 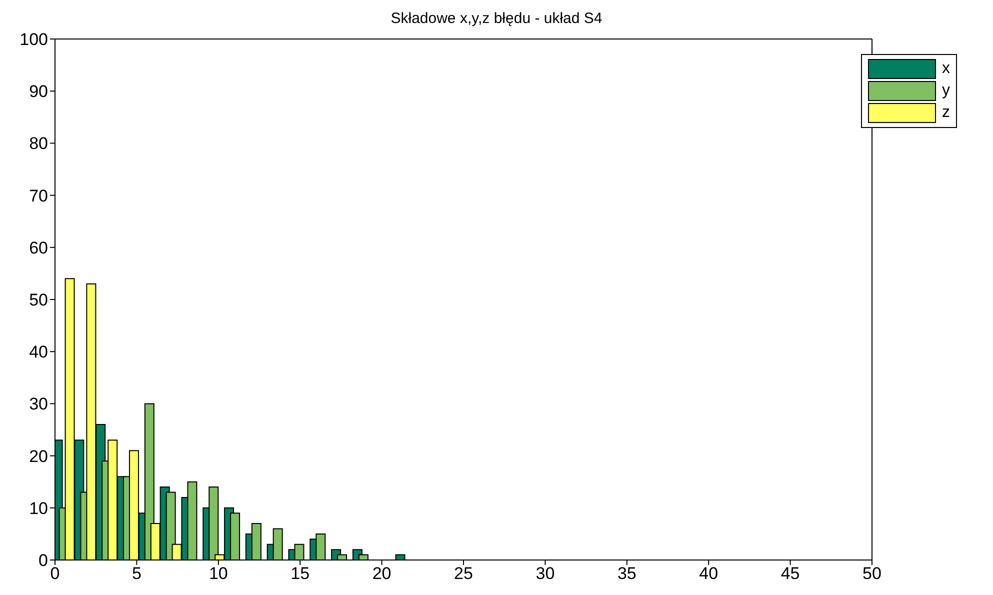 What do you see at coordinates (708, 574) in the screenshot?
I see `x-tick-label: 40` at bounding box center [708, 574].